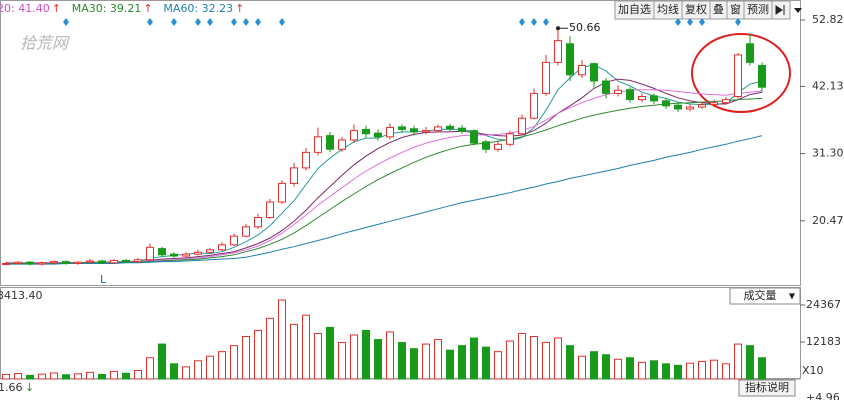  What do you see at coordinates (21, 295) in the screenshot?
I see `volume-header: 3413.40` at bounding box center [21, 295].